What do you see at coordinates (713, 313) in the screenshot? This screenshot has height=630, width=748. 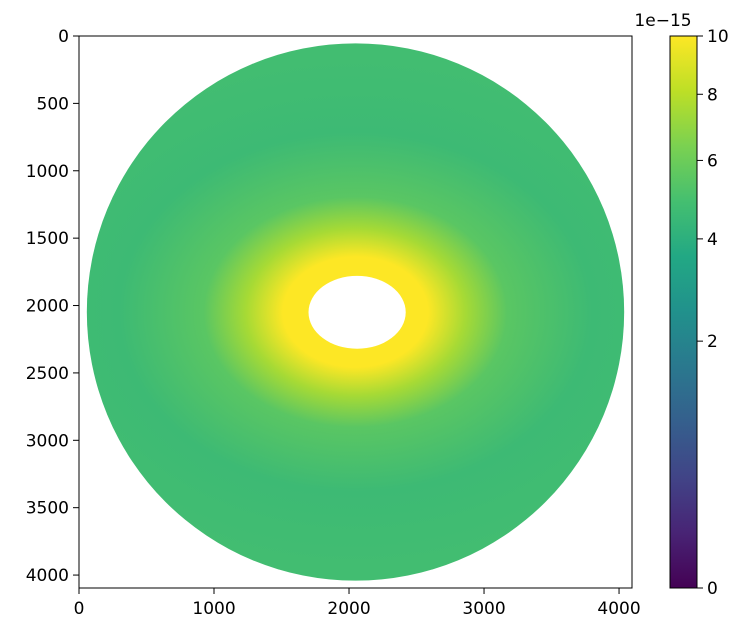 I see `colorbar-ticks: 0 2 4 6 8 10` at bounding box center [713, 313].